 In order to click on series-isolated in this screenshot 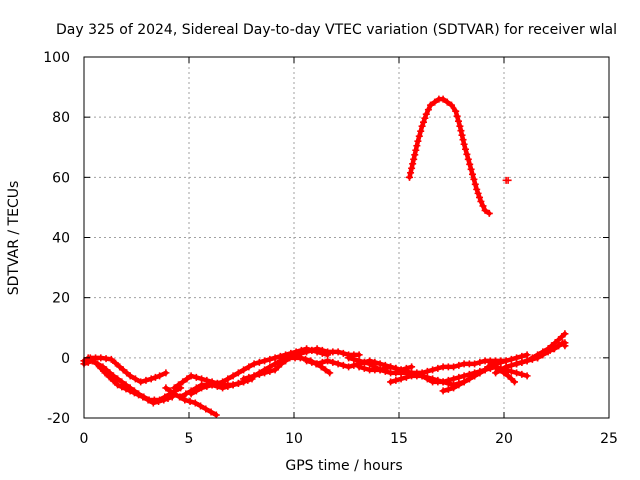, I will do `click(507, 180)`.